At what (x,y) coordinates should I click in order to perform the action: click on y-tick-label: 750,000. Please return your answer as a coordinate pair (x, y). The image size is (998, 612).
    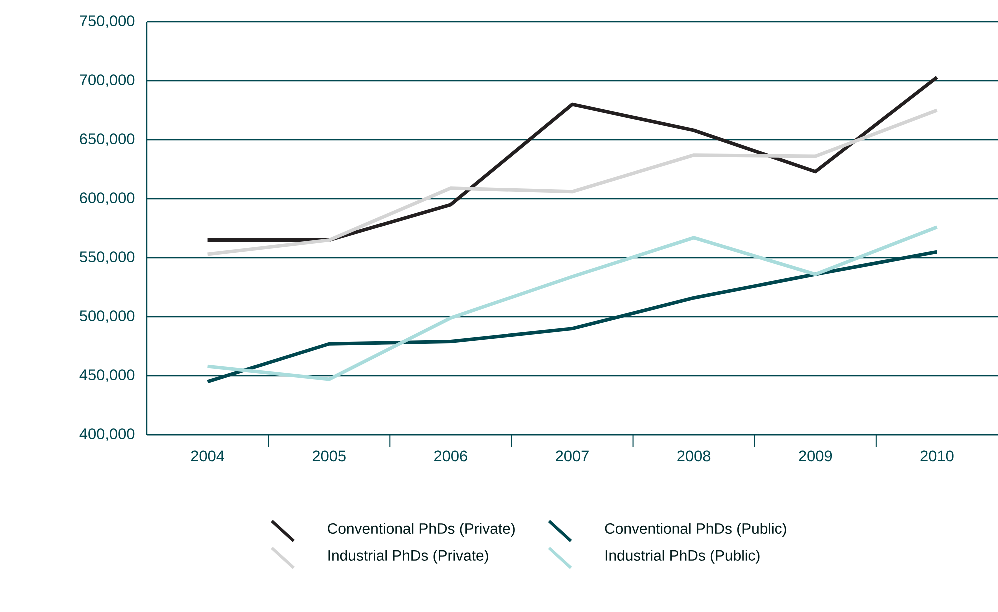
    Looking at the image, I should click on (107, 22).